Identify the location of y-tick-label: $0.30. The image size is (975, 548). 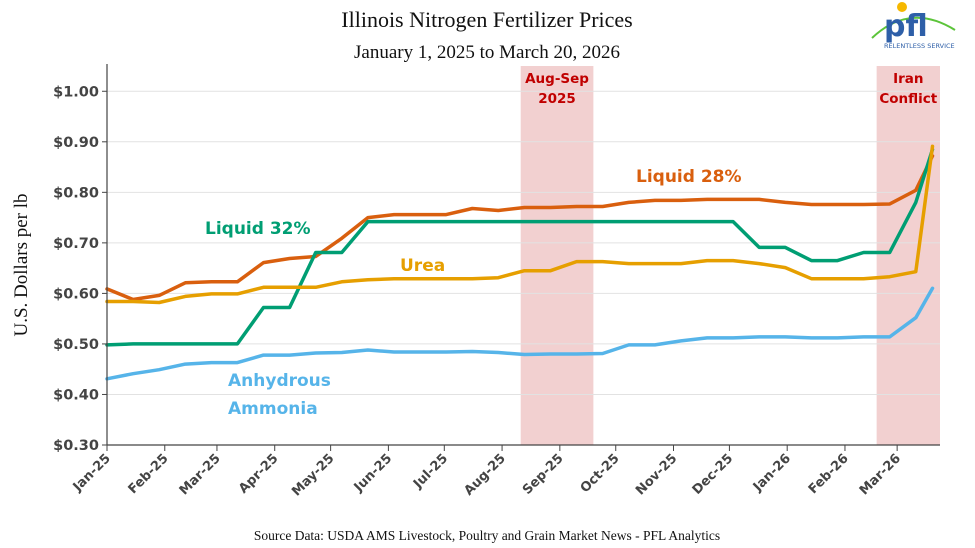
(76, 446).